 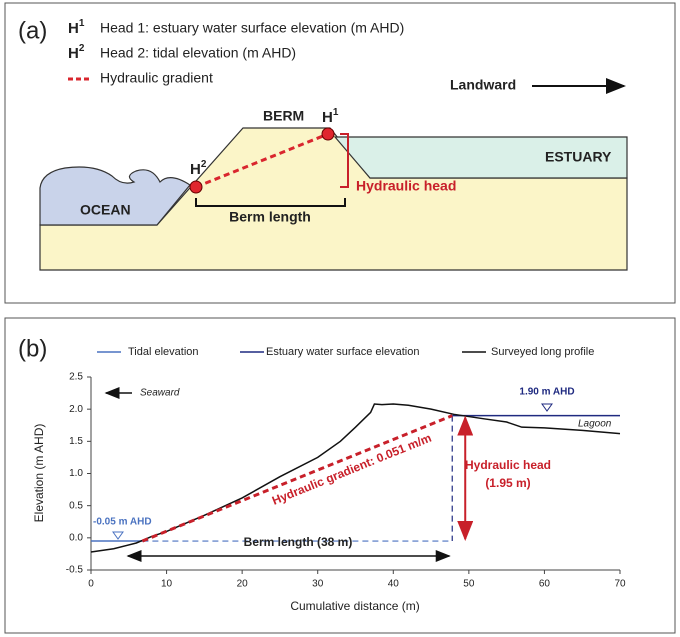 I want to click on y-tick-label: 0.0, so click(x=76, y=537).